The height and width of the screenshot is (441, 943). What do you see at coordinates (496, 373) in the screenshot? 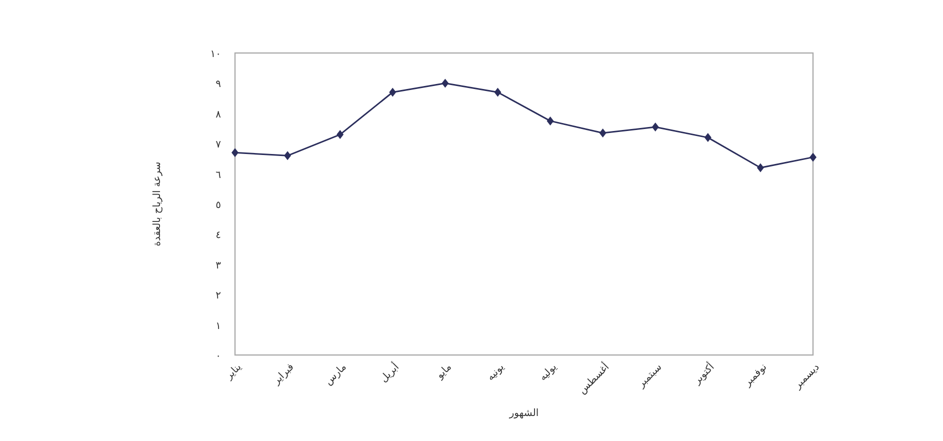
I see `x-tick-label: يونيه` at bounding box center [496, 373].